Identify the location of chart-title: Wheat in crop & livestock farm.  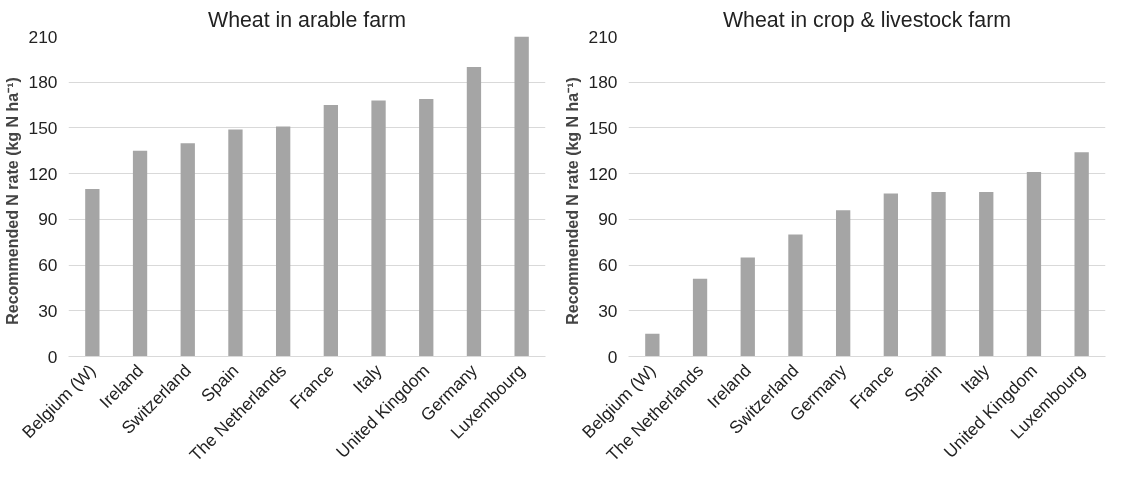
(867, 19).